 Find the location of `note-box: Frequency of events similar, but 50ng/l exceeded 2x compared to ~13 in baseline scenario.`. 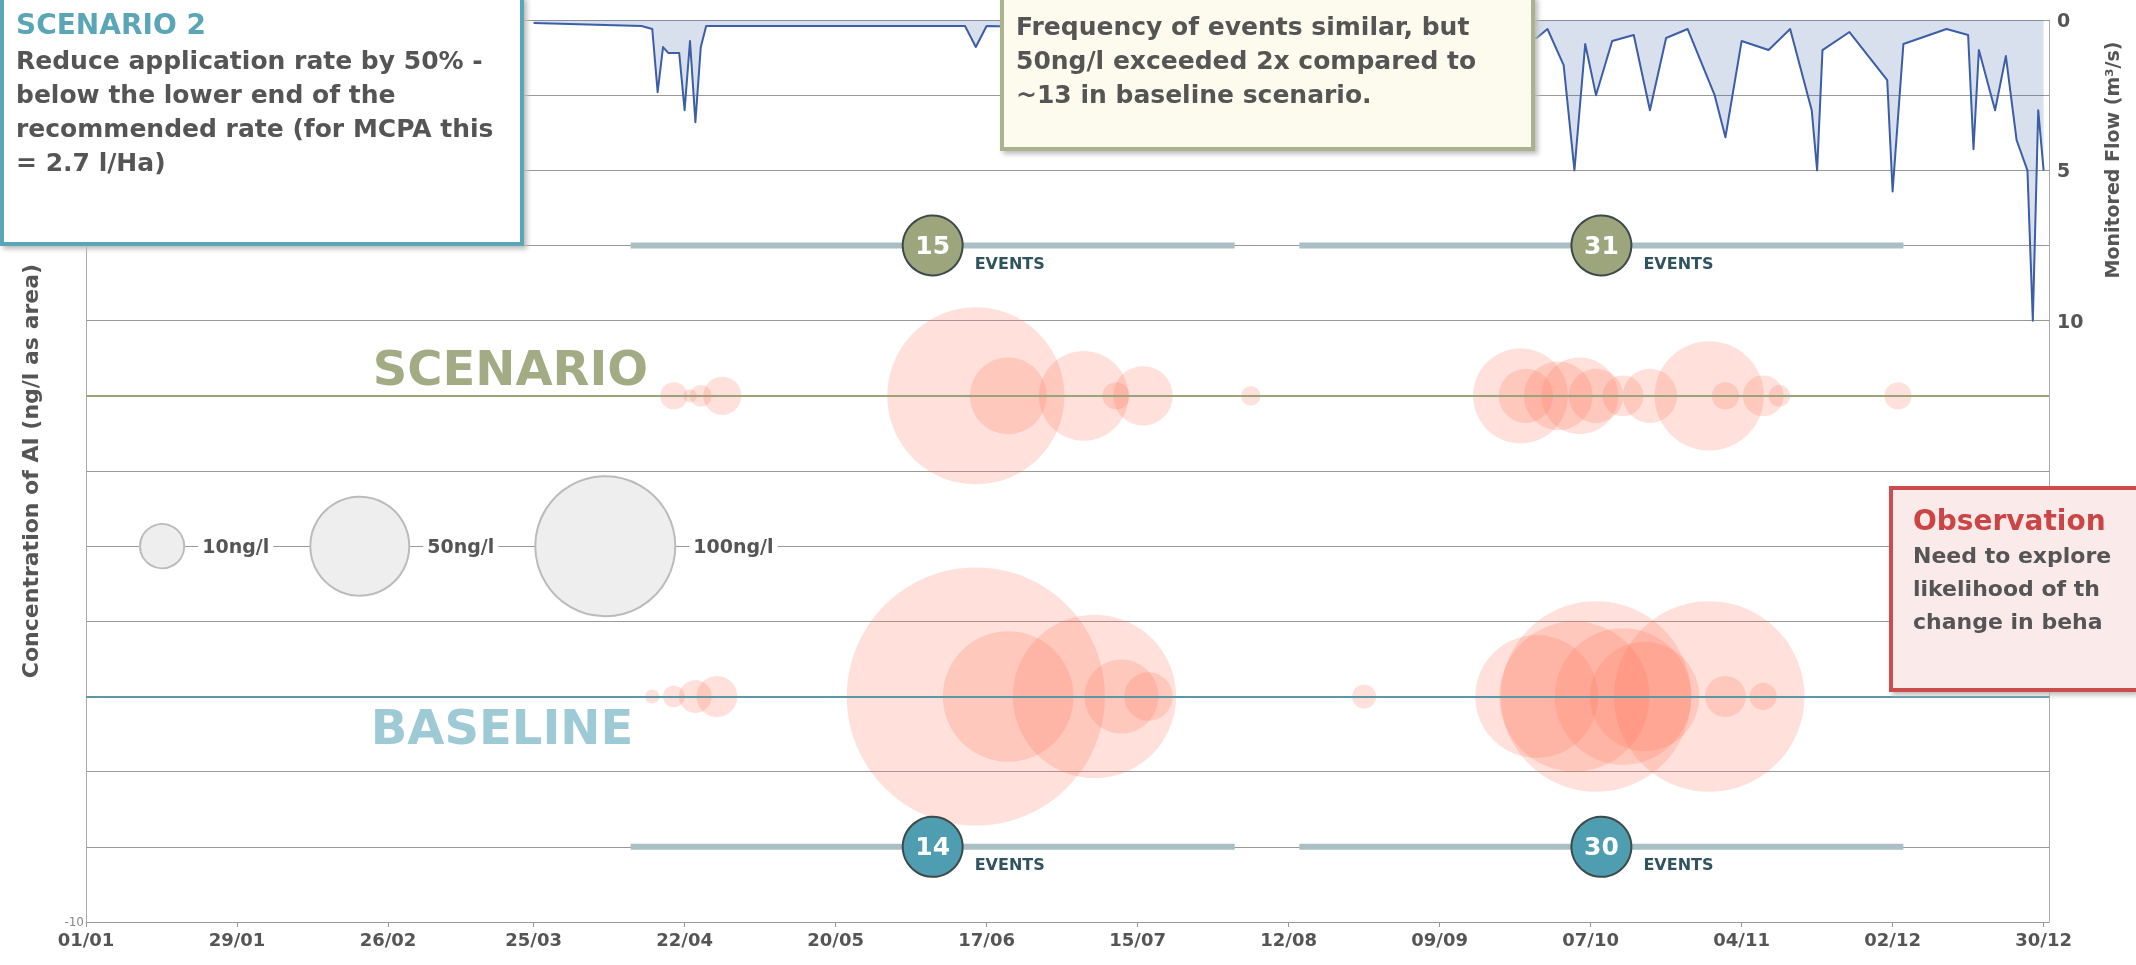

note-box: Frequency of events similar, but 50ng/l exceeded 2x compared to ~13 in baseline scenario. is located at coordinates (1267, 75).